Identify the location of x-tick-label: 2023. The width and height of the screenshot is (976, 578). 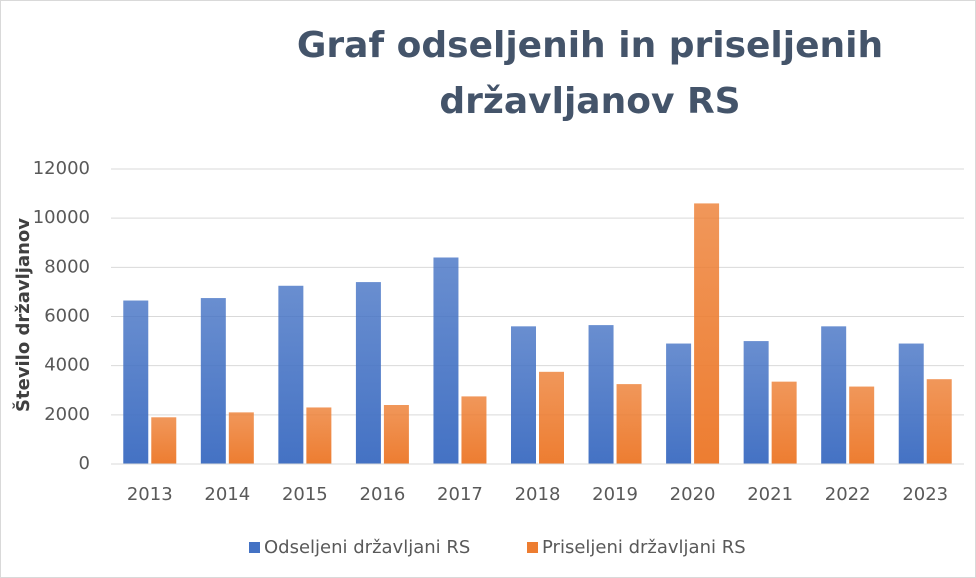
(925, 494).